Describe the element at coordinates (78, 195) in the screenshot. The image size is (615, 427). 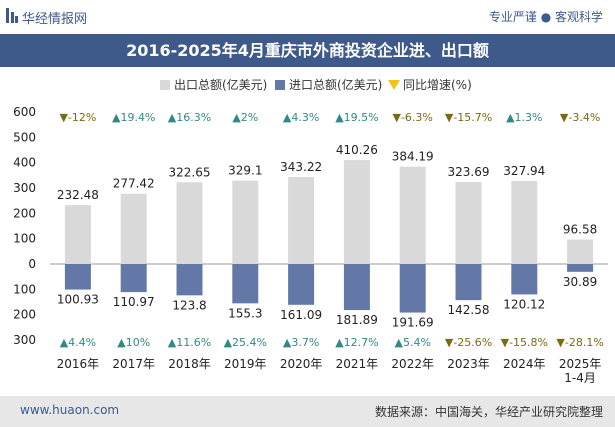
I see `export-value-label: 232.48` at that location.